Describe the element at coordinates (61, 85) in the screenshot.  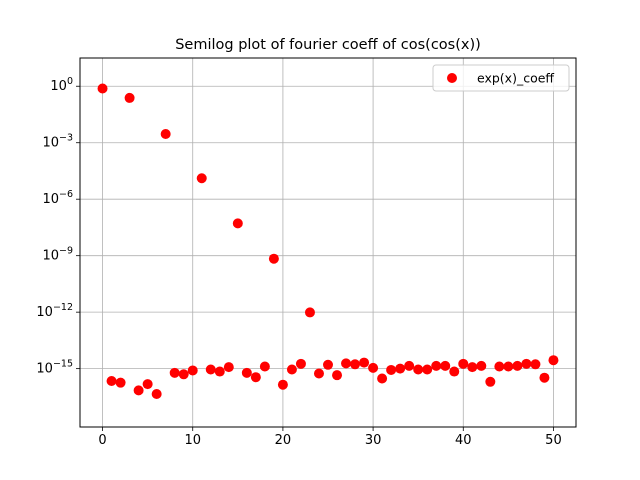
I see `y-tick-label: 10⁰` at that location.